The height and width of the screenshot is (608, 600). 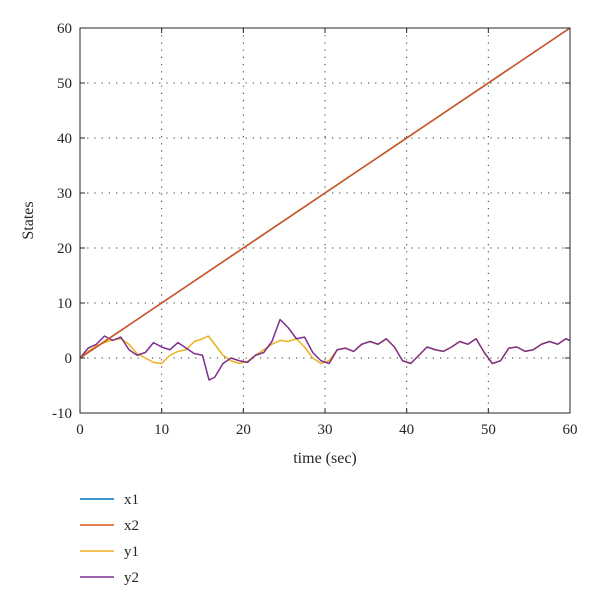 I want to click on legend-label-x1: x1, so click(x=131, y=500).